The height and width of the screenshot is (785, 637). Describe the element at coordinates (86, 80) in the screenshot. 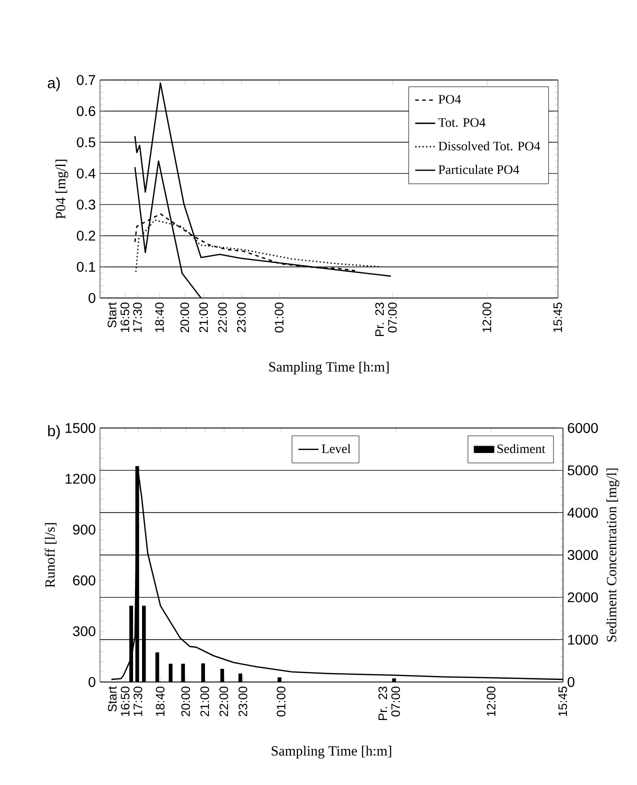

I see `y-tick-label: 0.7` at that location.